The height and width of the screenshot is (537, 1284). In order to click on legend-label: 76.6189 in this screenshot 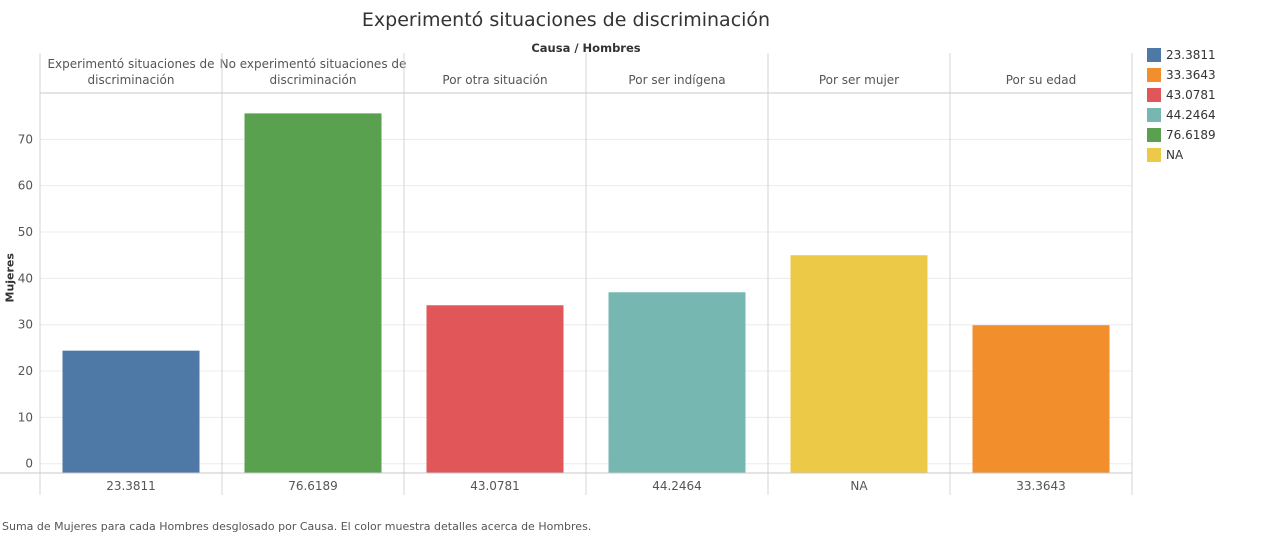, I will do `click(1191, 135)`.